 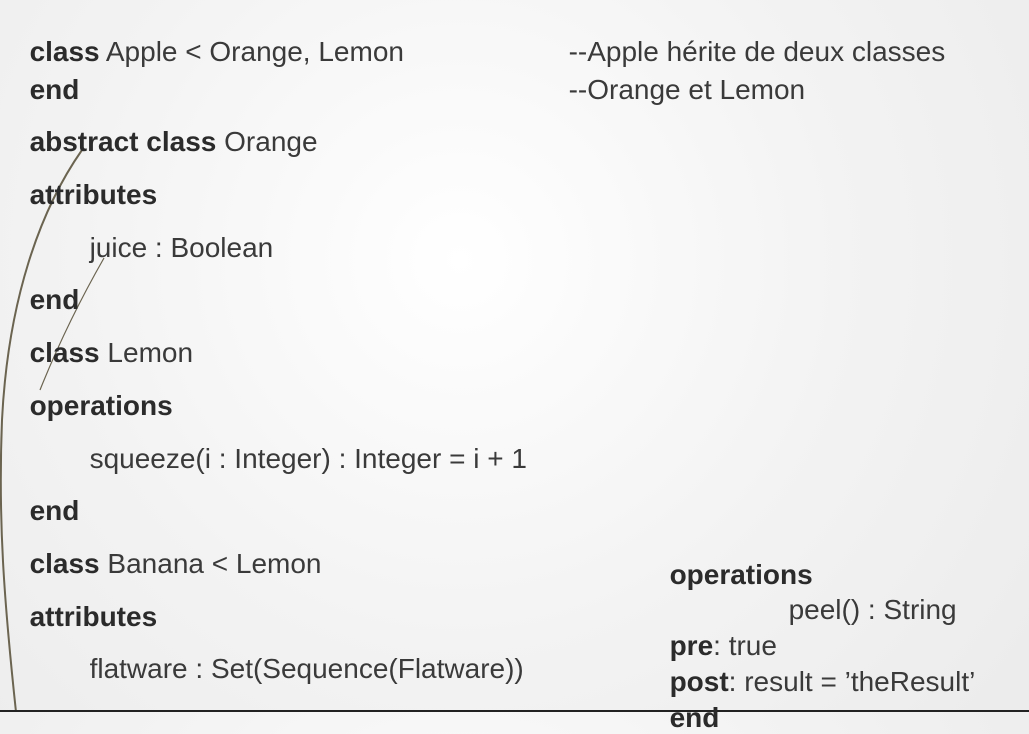 What do you see at coordinates (251, 51) in the screenshot?
I see `code-text: Apple < Orange, Lemon` at bounding box center [251, 51].